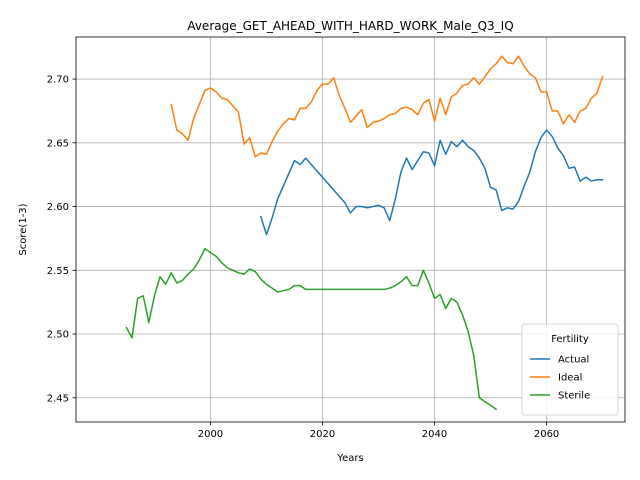 The image size is (640, 480). What do you see at coordinates (378, 431) in the screenshot?
I see `x-axis-ticks: 2000 2020 2040 2060` at bounding box center [378, 431].